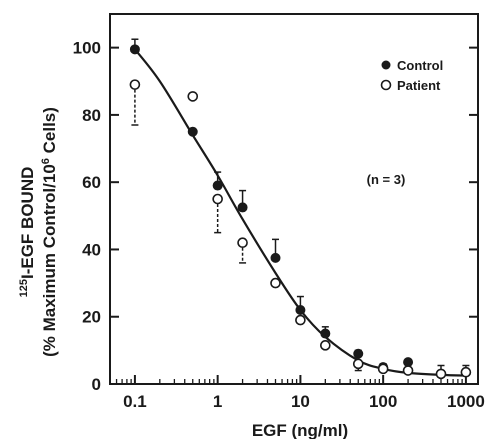  I want to click on svg-text: (% Maximum Control/106 Cells), so click(49, 232).